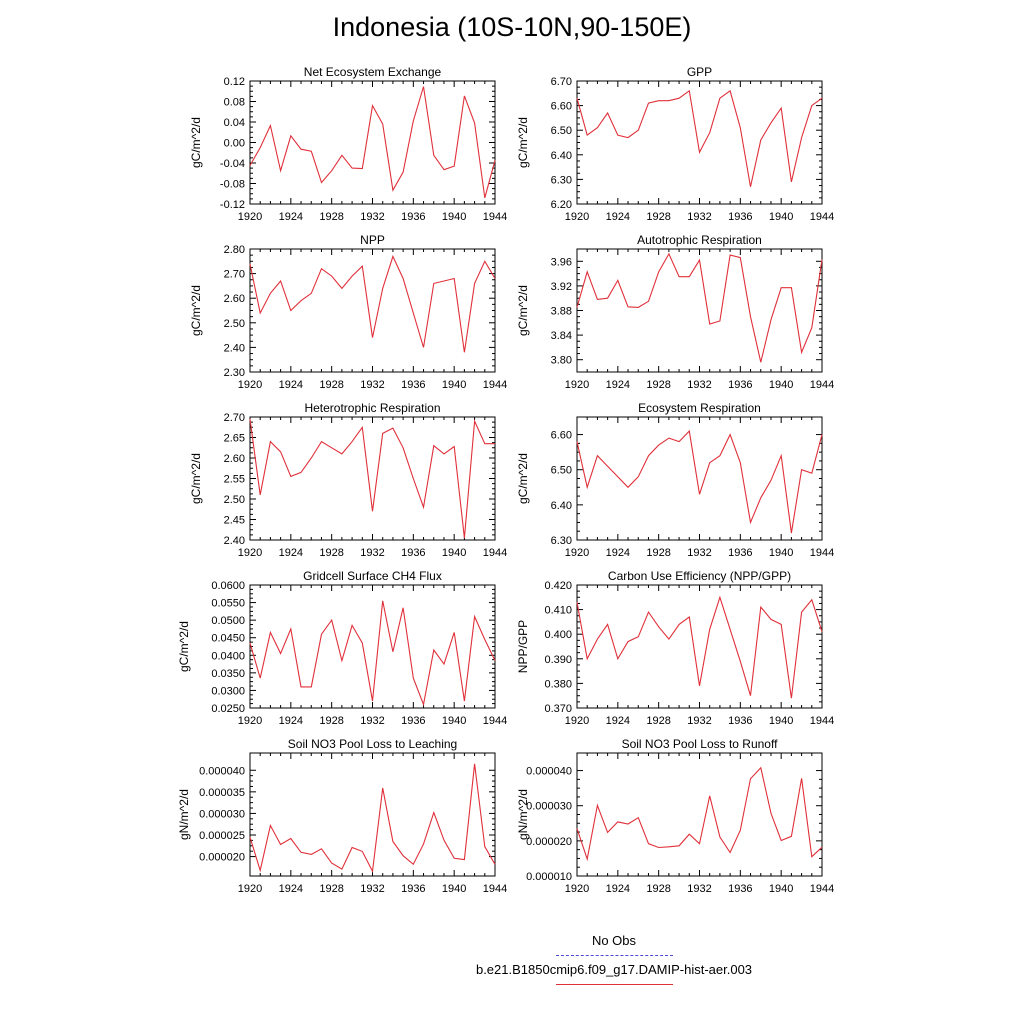 The height and width of the screenshot is (1024, 1024). What do you see at coordinates (234, 123) in the screenshot?
I see `y-tick-label: 0.04` at bounding box center [234, 123].